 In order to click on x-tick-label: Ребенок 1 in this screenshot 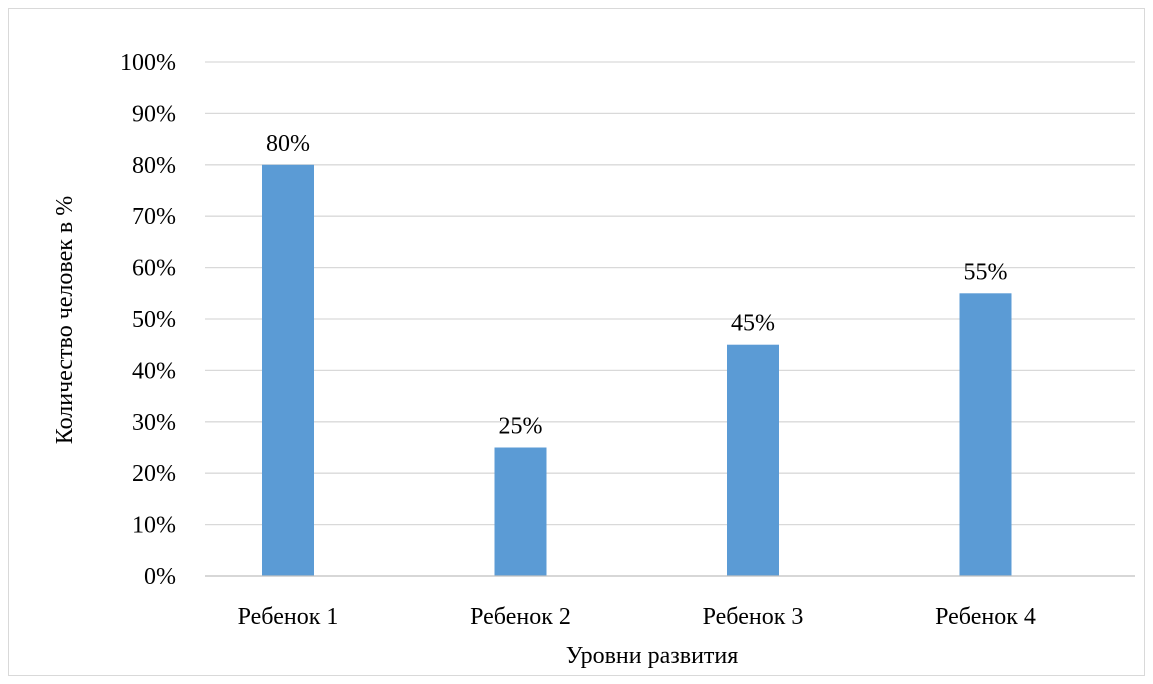, I will do `click(288, 617)`.